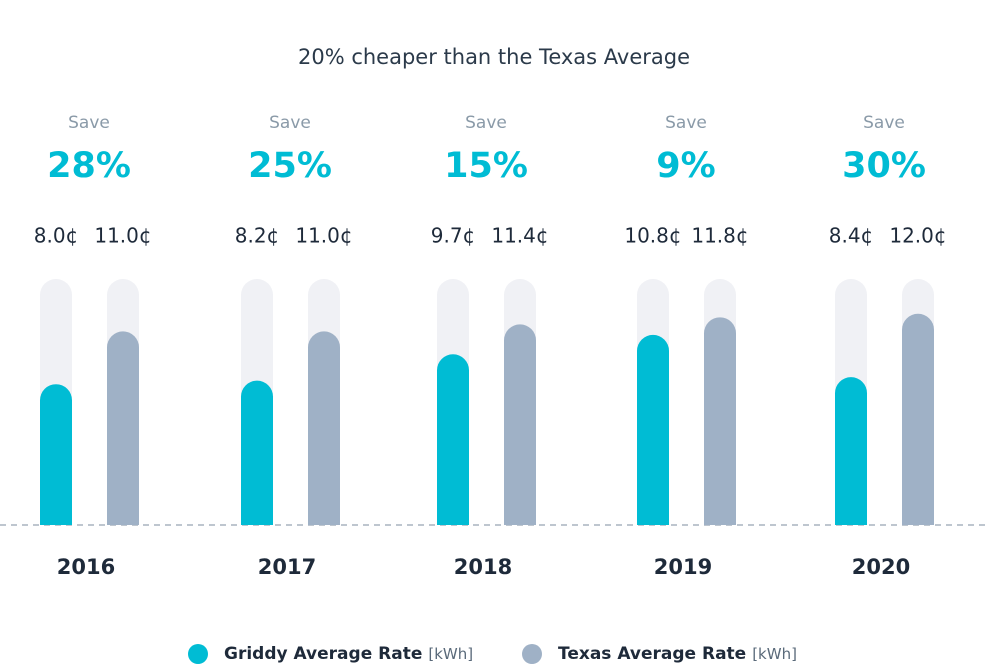  Describe the element at coordinates (652, 654) in the screenshot. I see `legend-name: Texas Average Rate` at that location.